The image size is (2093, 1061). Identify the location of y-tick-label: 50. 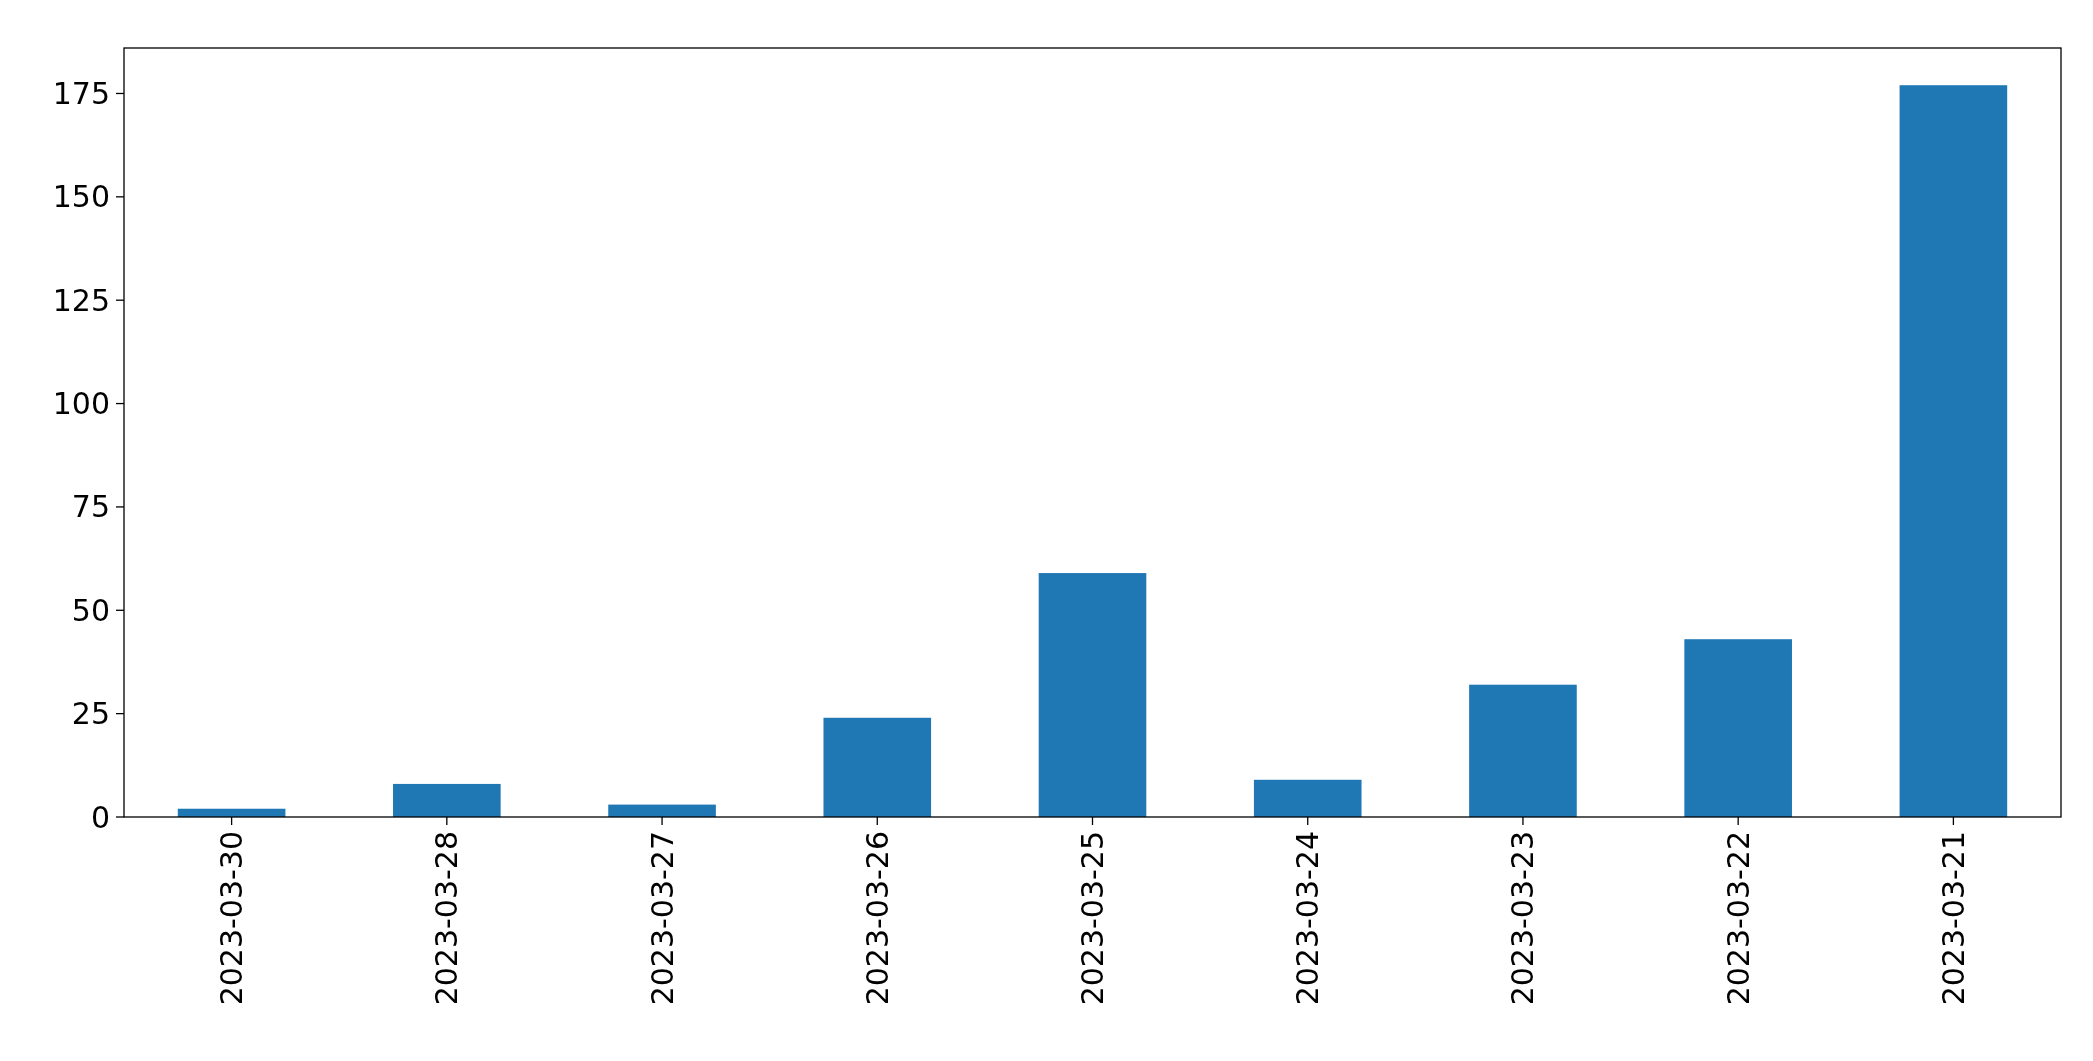
(90, 610).